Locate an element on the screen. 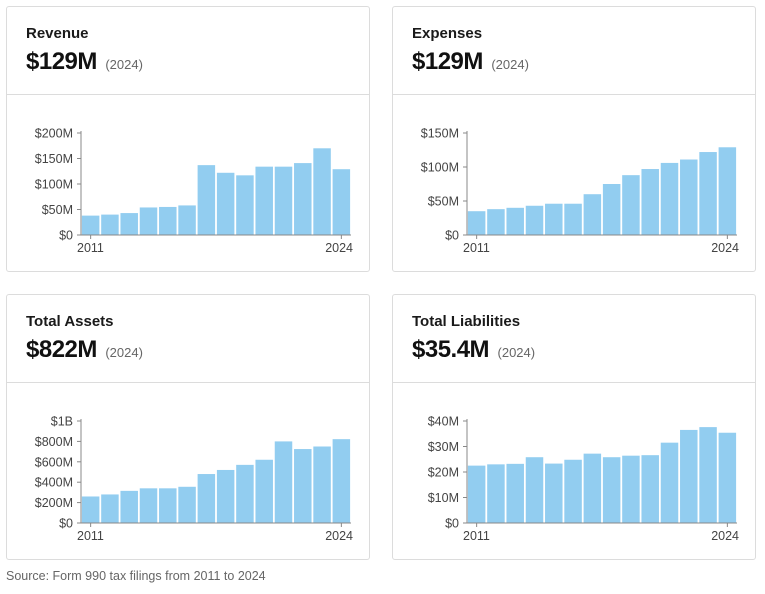 This screenshot has width=765, height=594. total-liabilities-bar-2015 is located at coordinates (554, 493).